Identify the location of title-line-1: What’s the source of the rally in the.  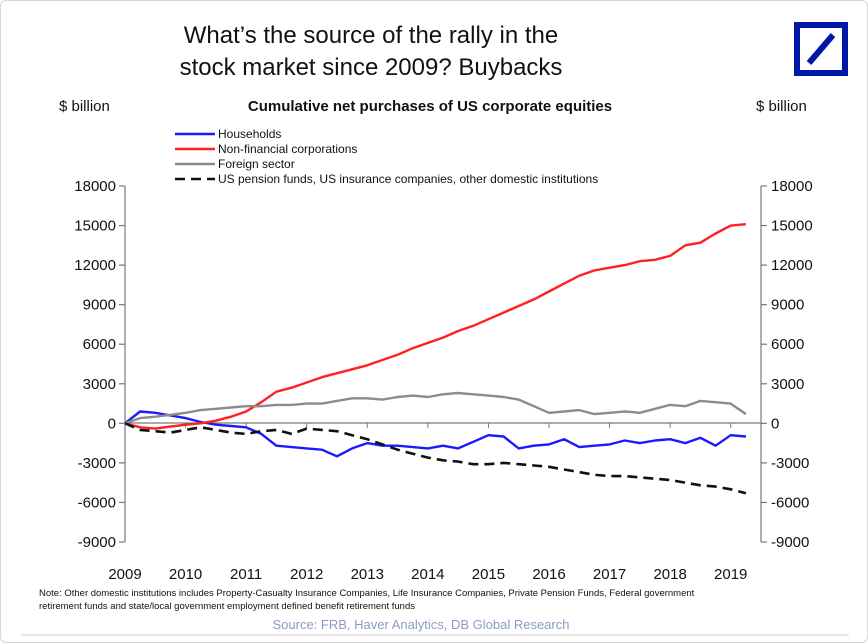
(371, 35).